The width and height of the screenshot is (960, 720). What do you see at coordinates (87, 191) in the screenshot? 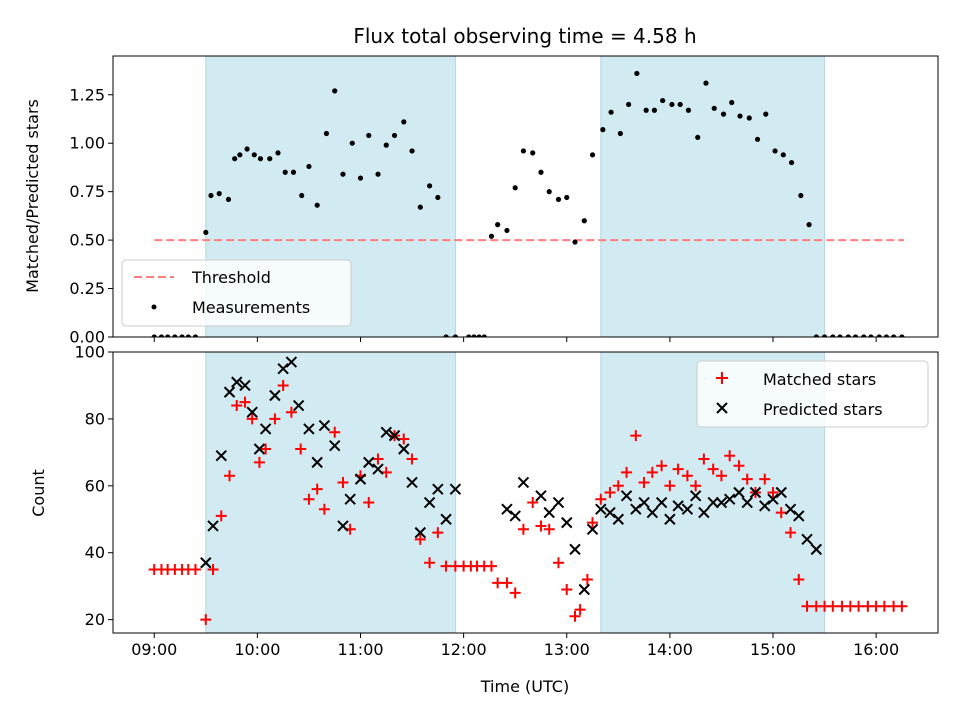
I see `top-ytick-label: 0.75` at bounding box center [87, 191].